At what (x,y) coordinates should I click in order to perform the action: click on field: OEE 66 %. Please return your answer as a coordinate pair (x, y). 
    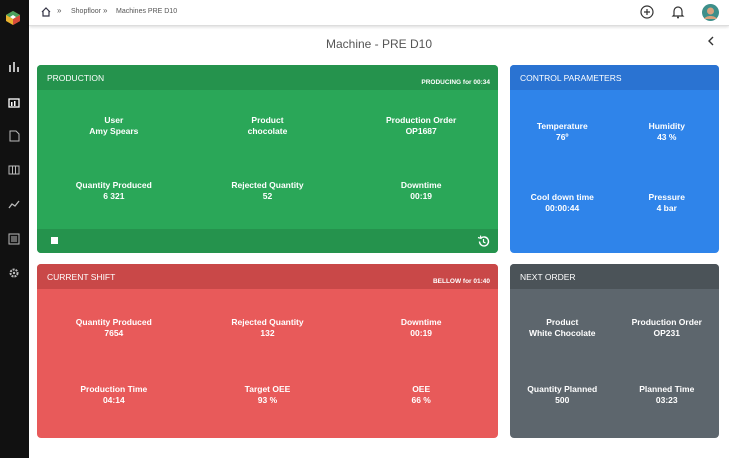
    Looking at the image, I should click on (421, 395).